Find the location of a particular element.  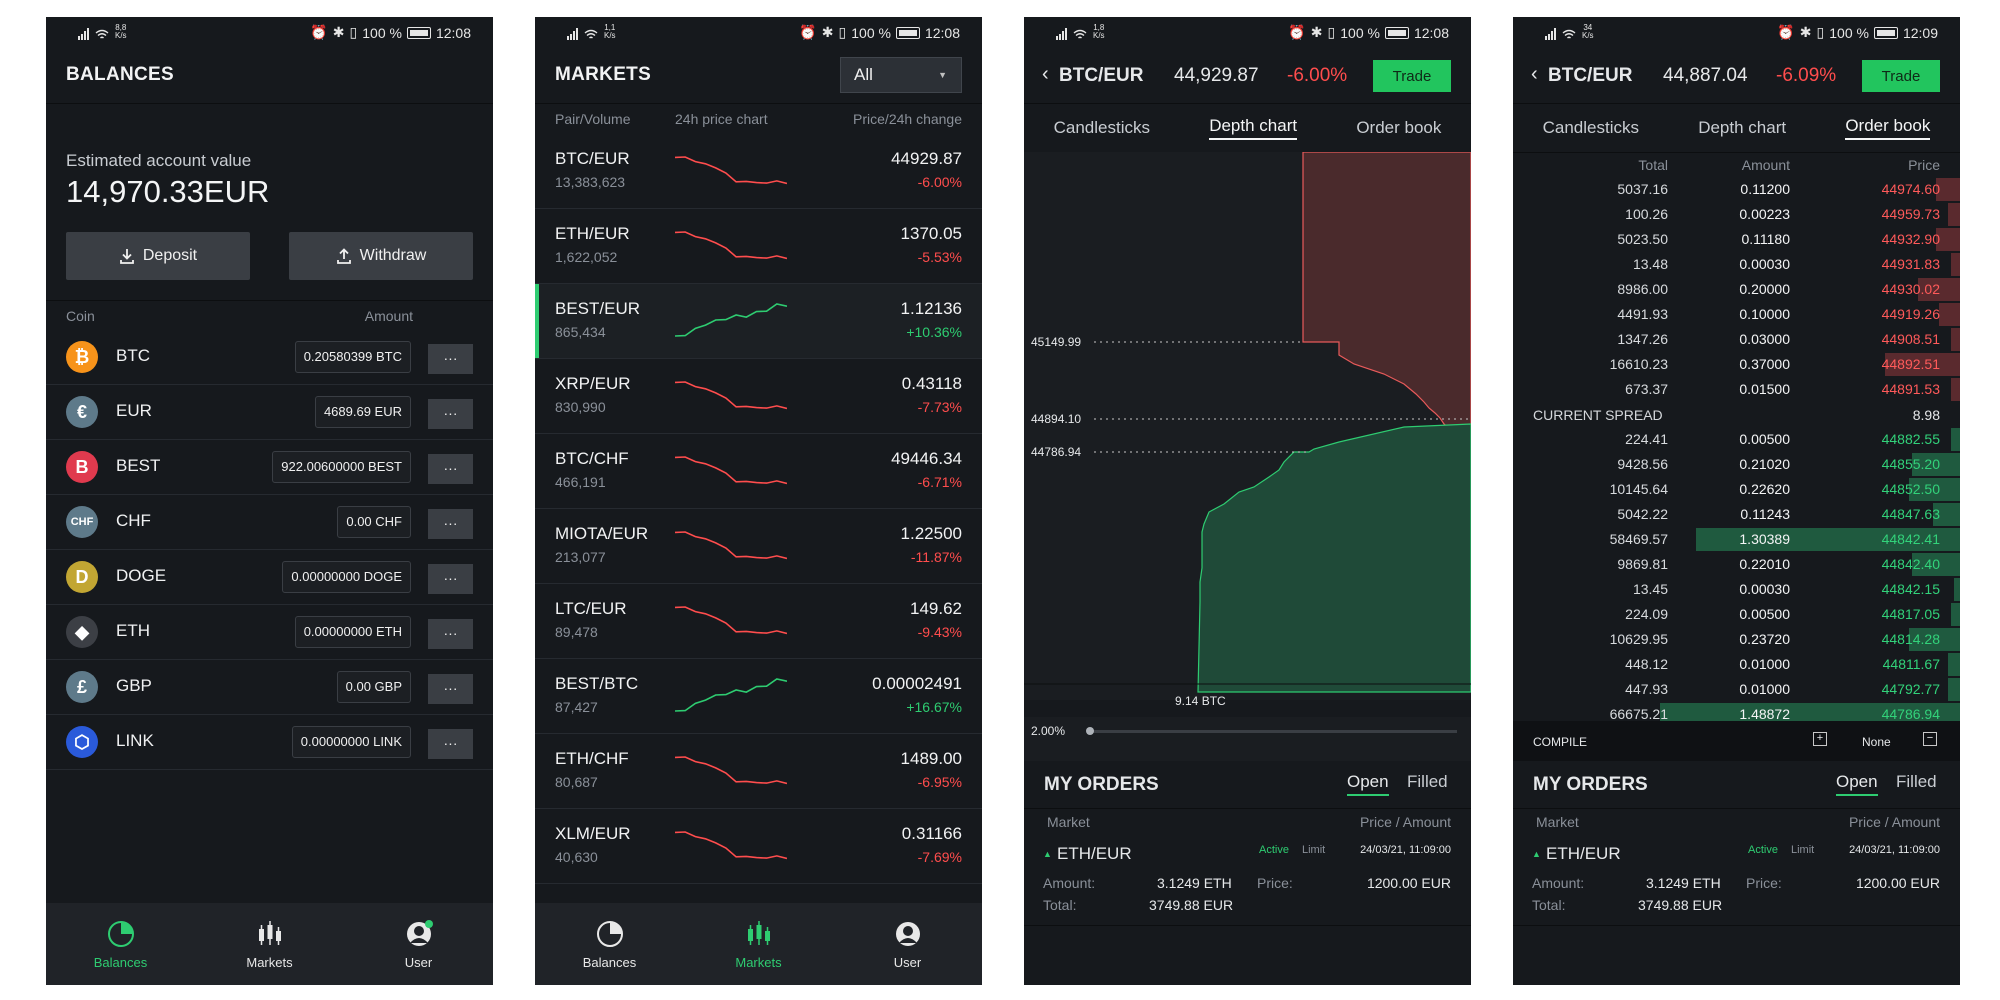

order-amount: 0.00030 is located at coordinates (1764, 589).